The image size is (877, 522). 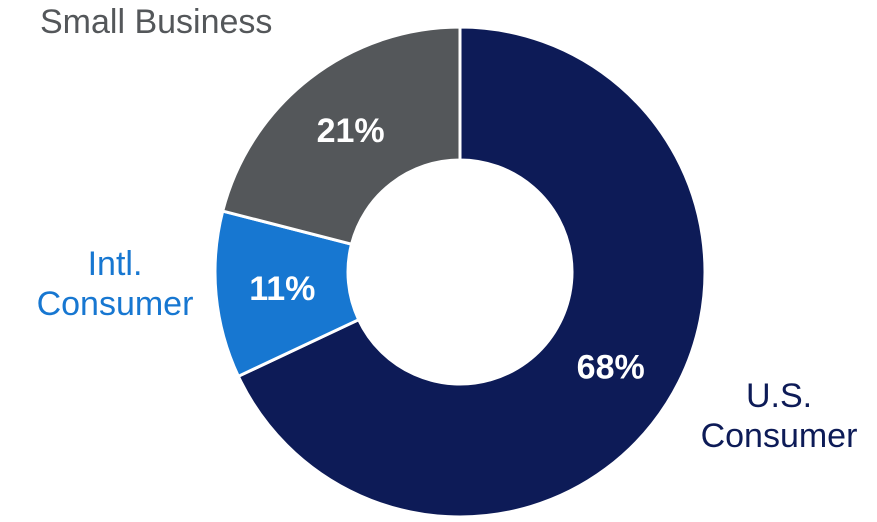 I want to click on label-us-line2: Consumer, so click(x=779, y=436).